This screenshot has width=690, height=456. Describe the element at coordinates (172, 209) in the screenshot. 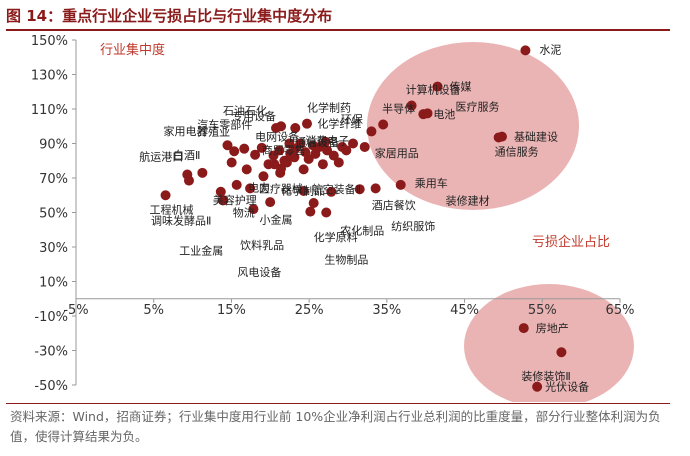

I see `point-label: 工程机械` at that location.